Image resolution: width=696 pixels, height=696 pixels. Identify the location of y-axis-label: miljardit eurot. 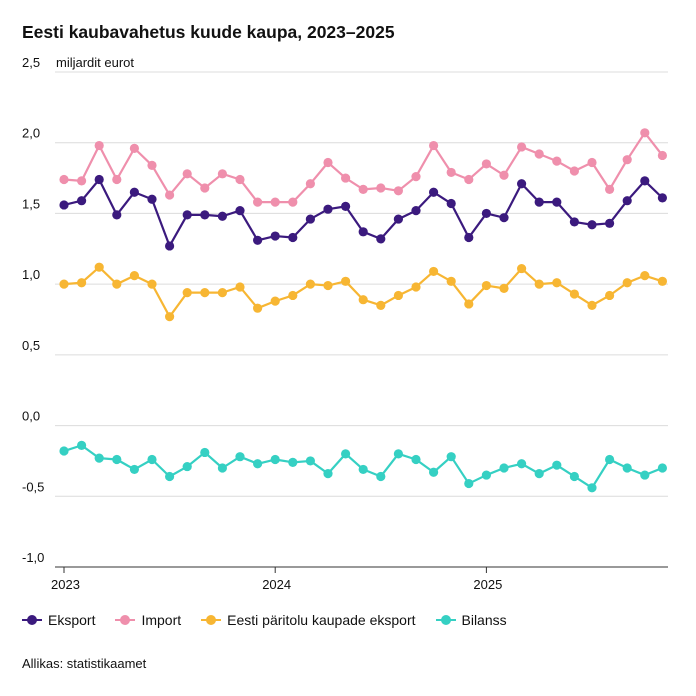
(95, 62).